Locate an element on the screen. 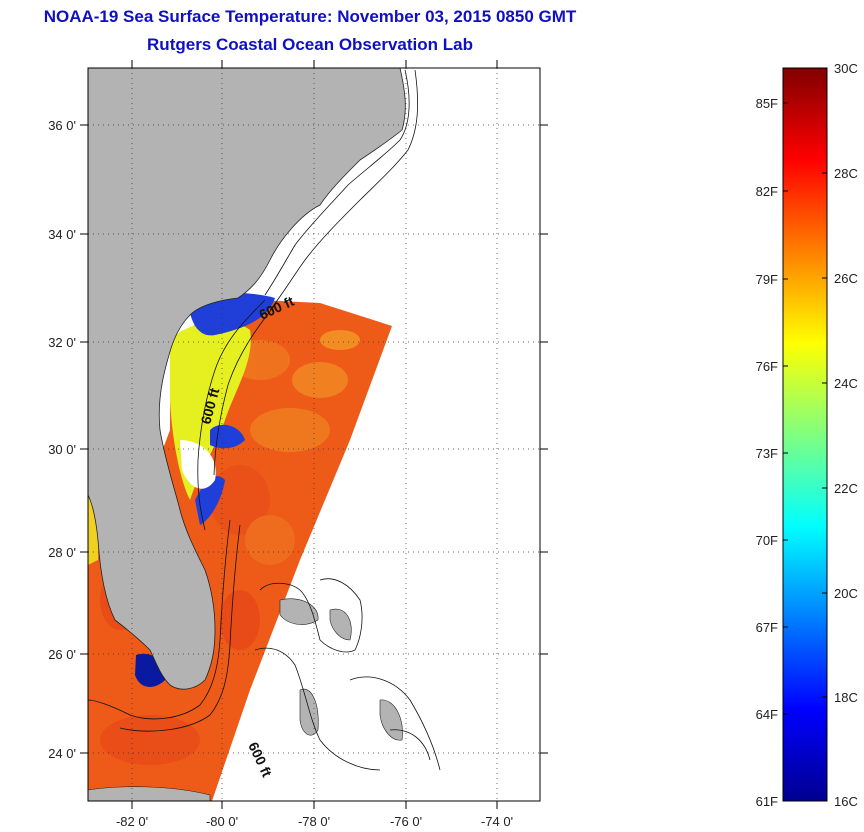  lon-label-80: -80 0' is located at coordinates (222, 821).